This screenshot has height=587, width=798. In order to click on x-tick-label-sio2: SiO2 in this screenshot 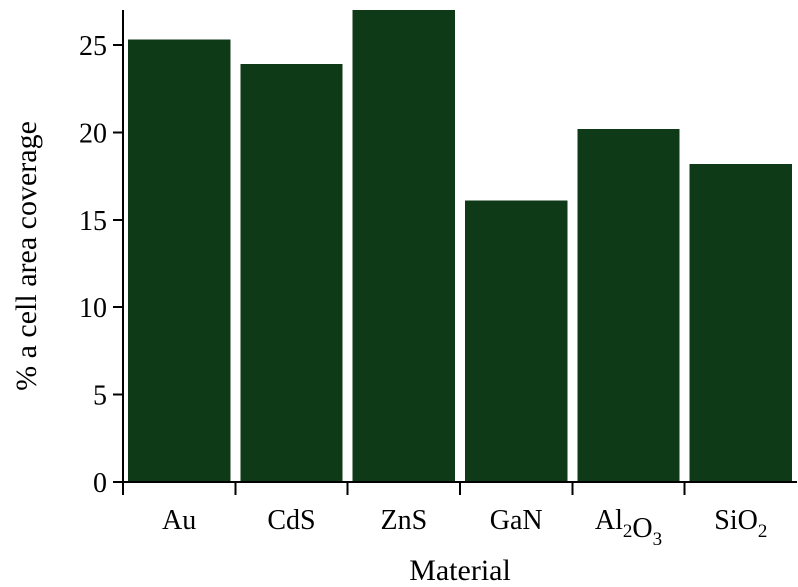, I will do `click(740, 523)`.